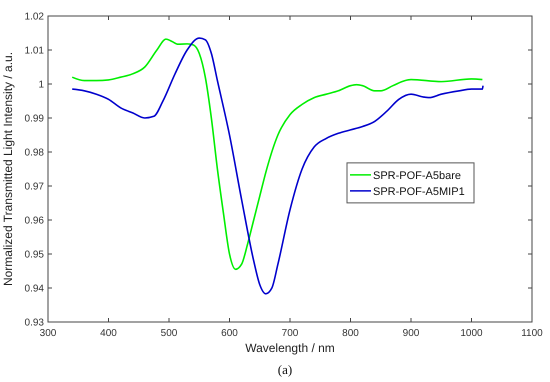  Describe the element at coordinates (34, 187) in the screenshot. I see `y-tick-label: 0.97` at that location.